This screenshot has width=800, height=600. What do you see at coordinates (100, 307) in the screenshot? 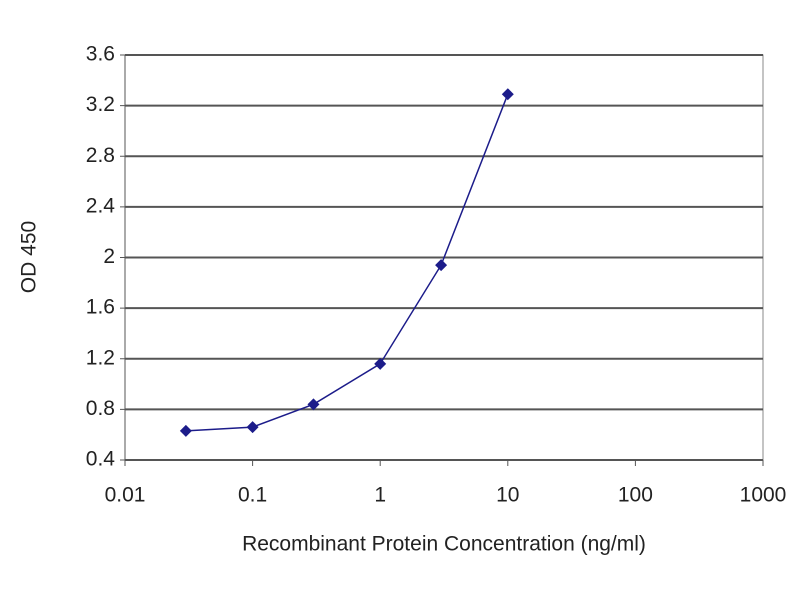
I see `y-tick-label: 1.6` at bounding box center [100, 307].